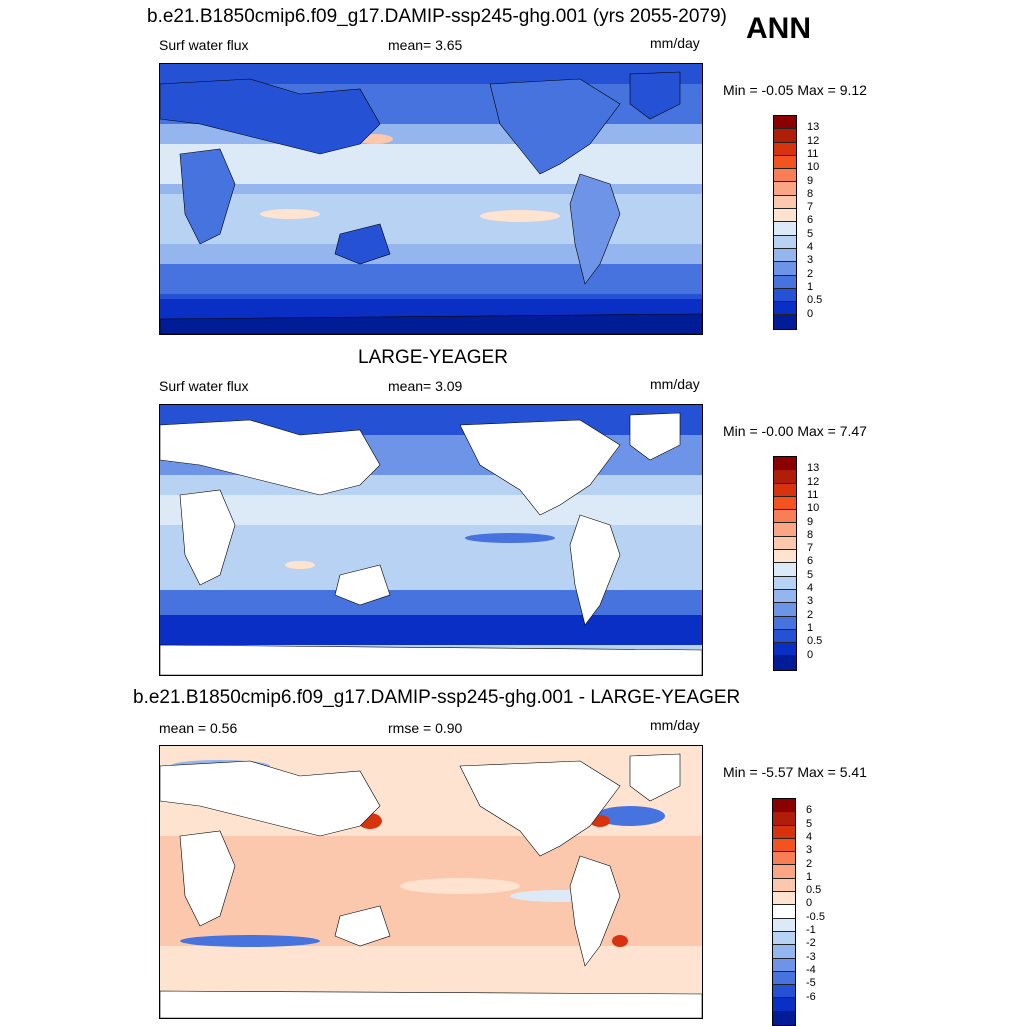 This screenshot has width=1024, height=1026. Describe the element at coordinates (675, 384) in the screenshot. I see `panel2-units: mm/day` at that location.